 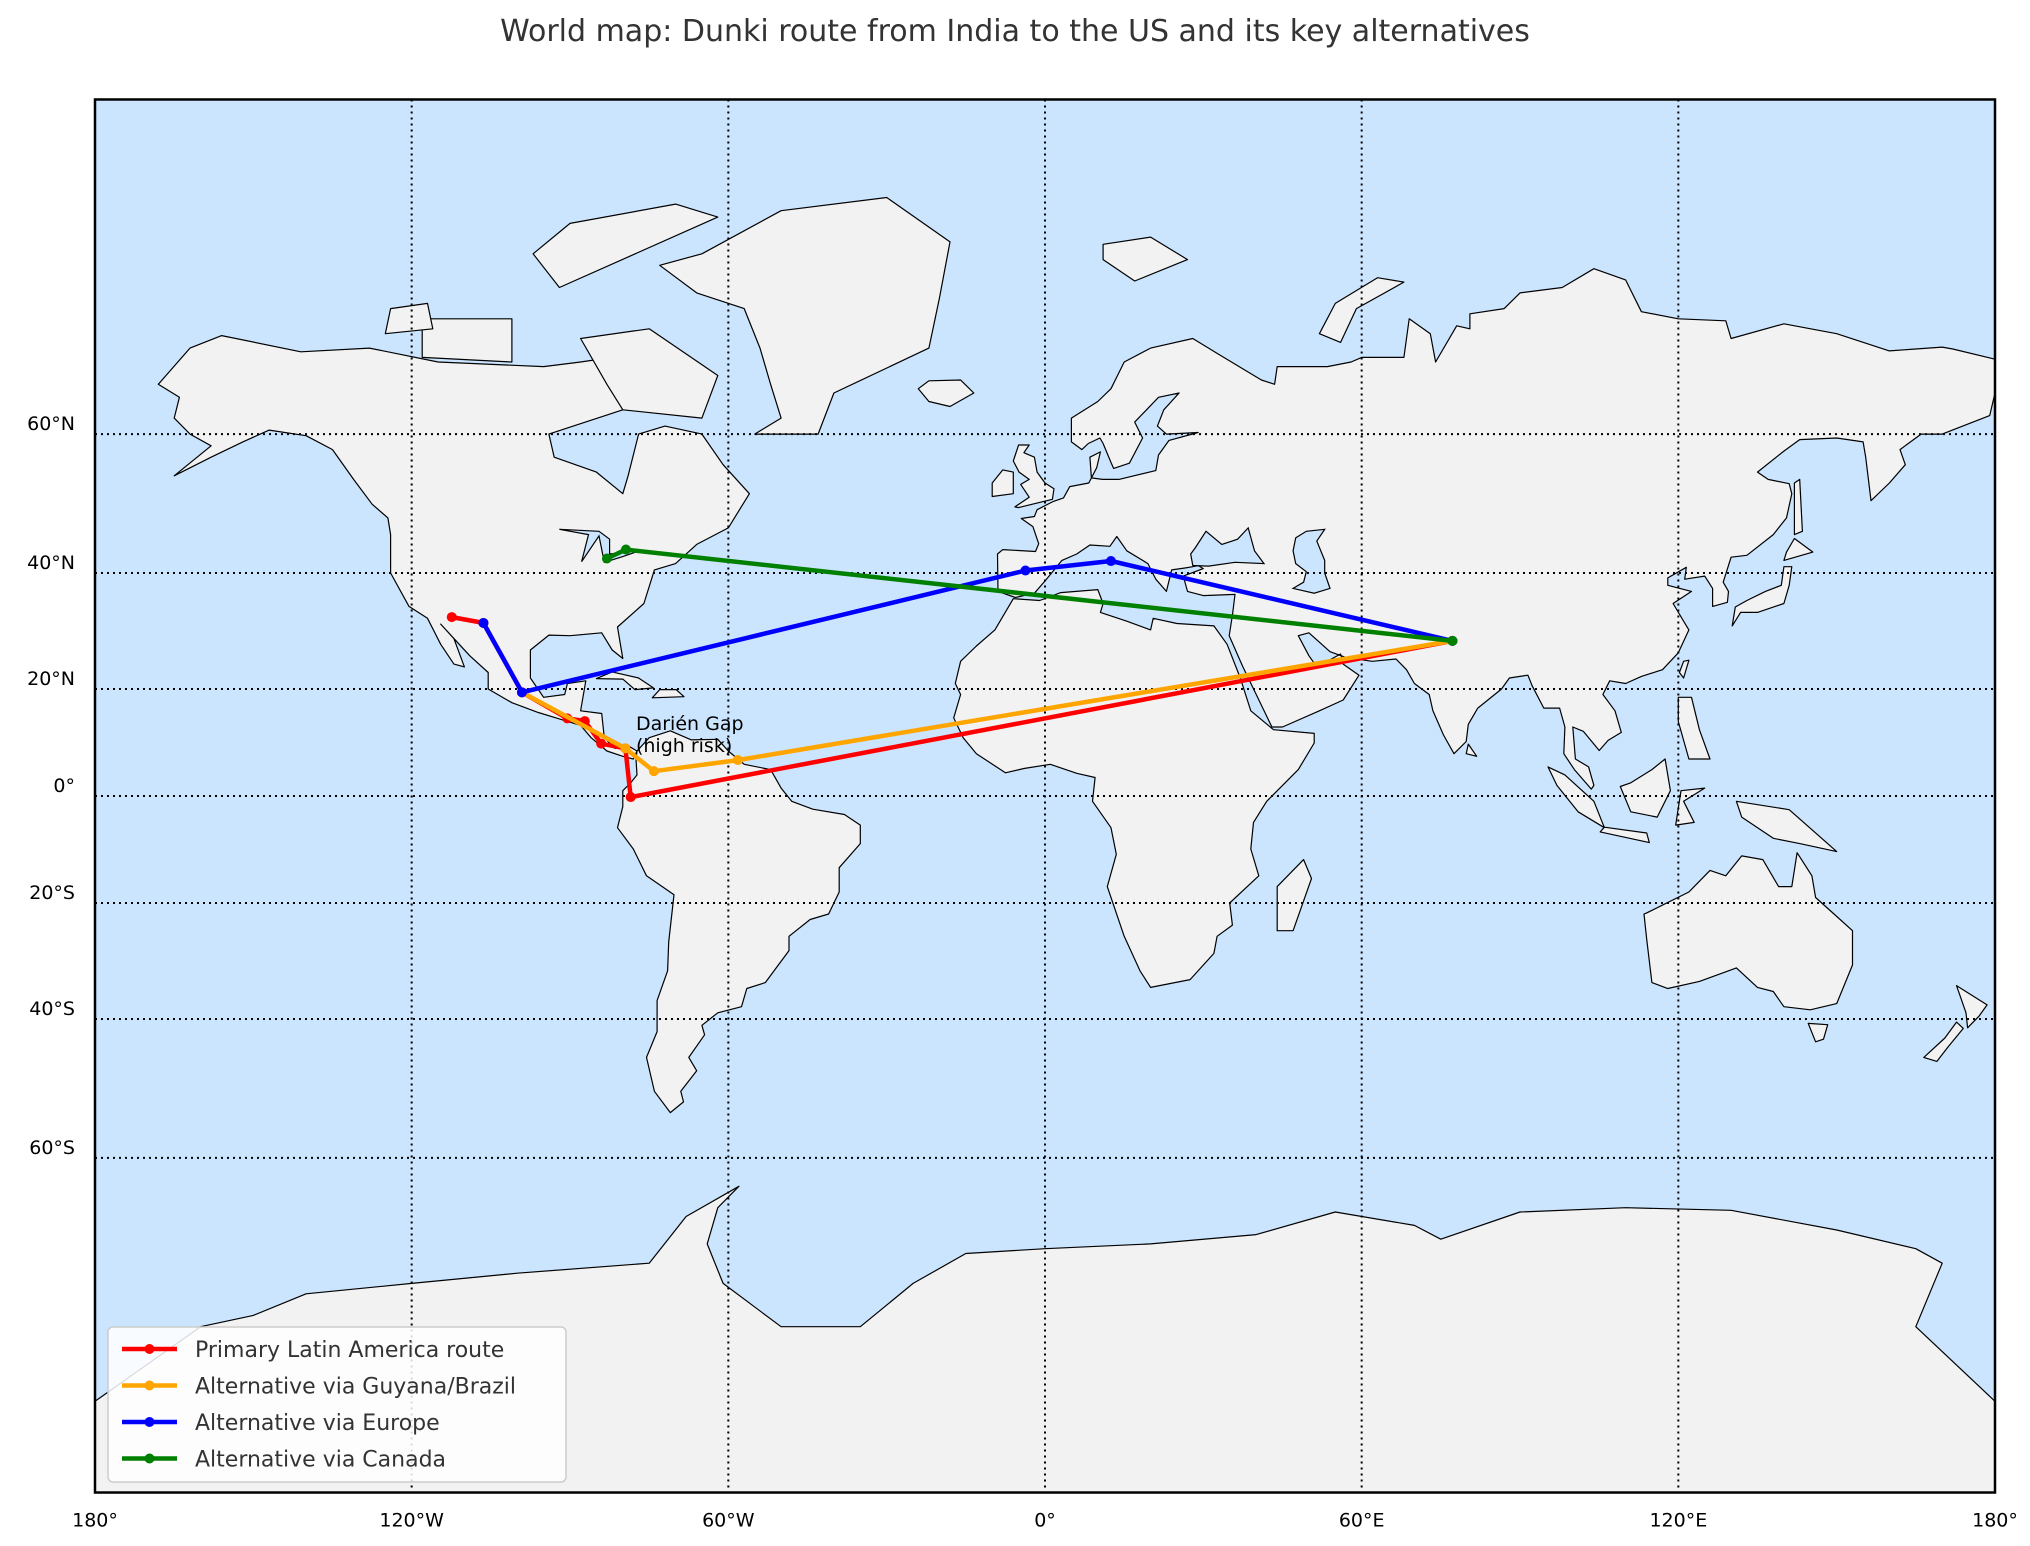 What do you see at coordinates (1786, 826) in the screenshot?
I see `landmass-new-guinea` at bounding box center [1786, 826].